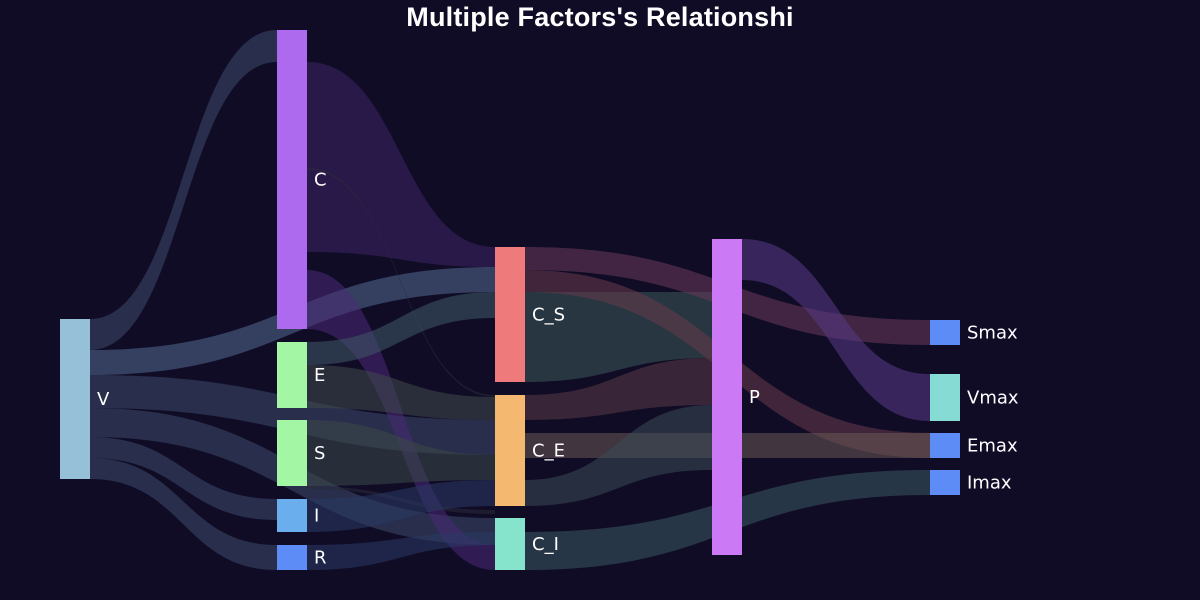  Describe the element at coordinates (510, 314) in the screenshot. I see `node-c_s` at that location.